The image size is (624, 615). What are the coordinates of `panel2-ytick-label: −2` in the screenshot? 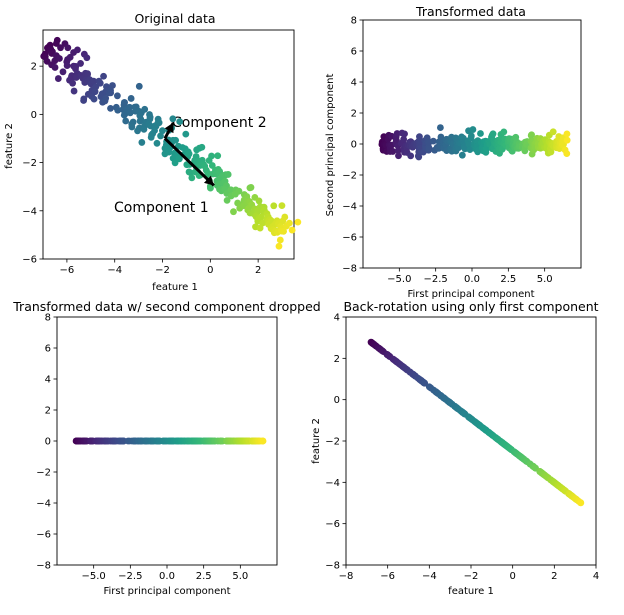 It's located at (349, 176).